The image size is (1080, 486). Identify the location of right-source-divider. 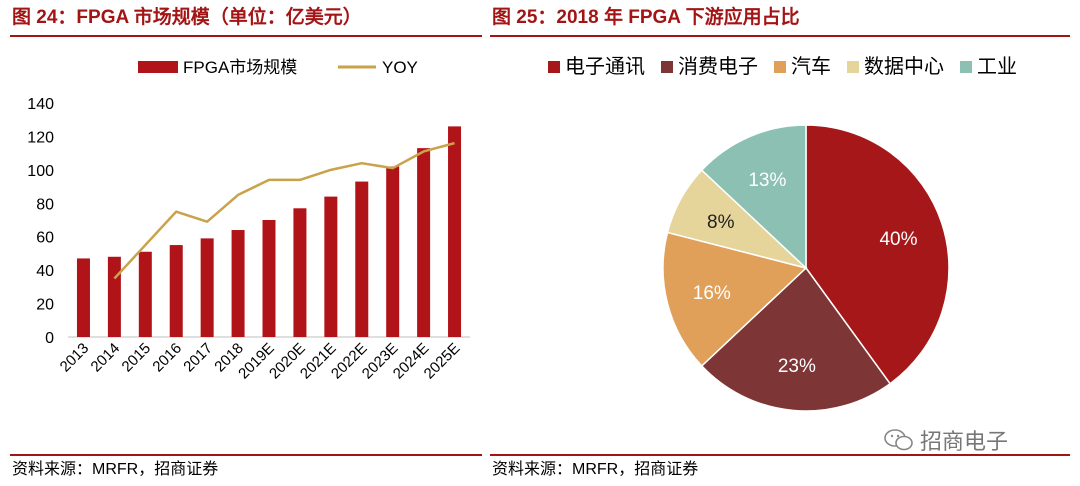
(780, 455).